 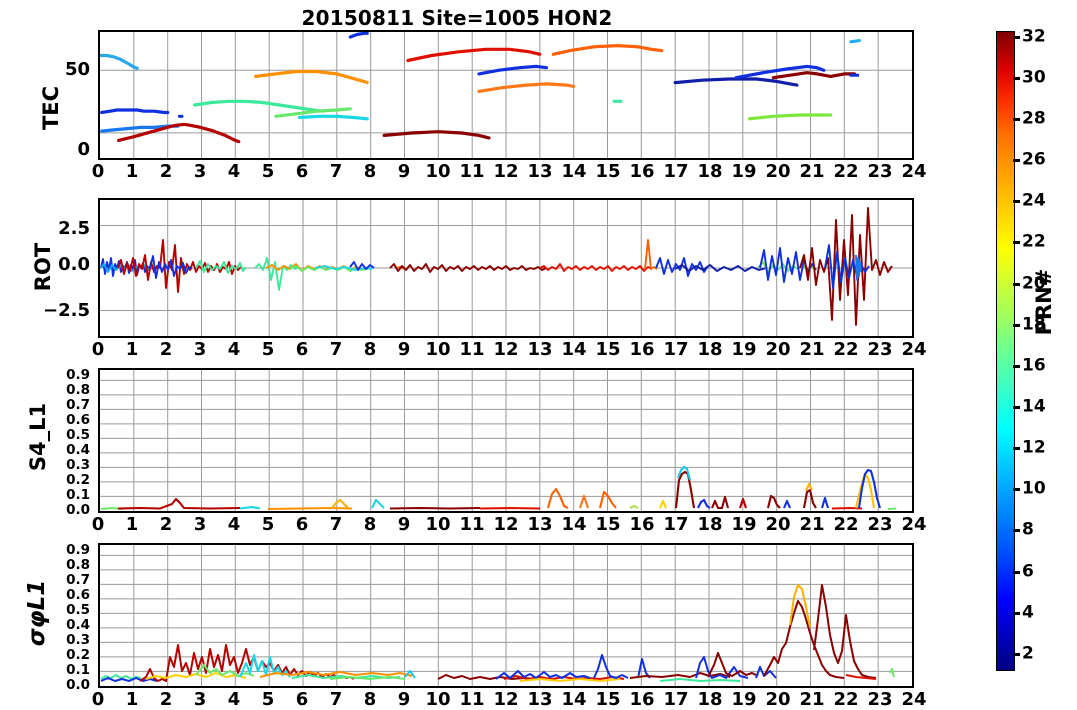 I want to click on grid-sigma-phi-l1, so click(x=506, y=615).